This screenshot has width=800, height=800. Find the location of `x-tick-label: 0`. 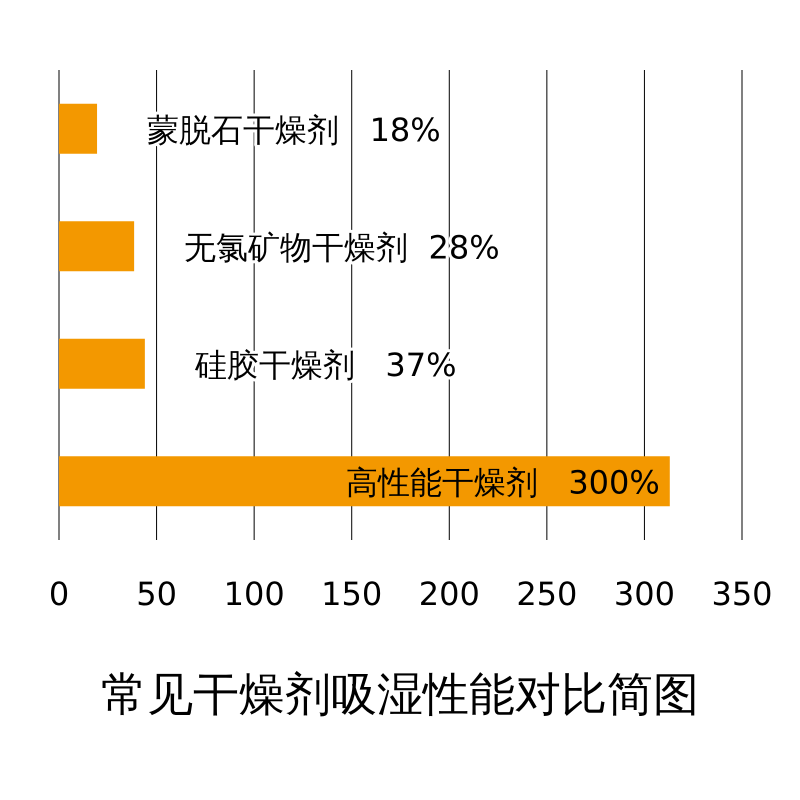

x-tick-label: 0 is located at coordinates (59, 594).